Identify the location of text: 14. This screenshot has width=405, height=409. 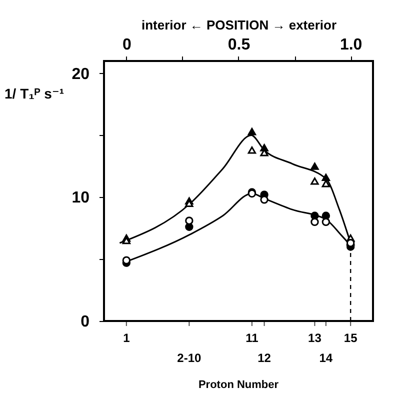
(326, 358).